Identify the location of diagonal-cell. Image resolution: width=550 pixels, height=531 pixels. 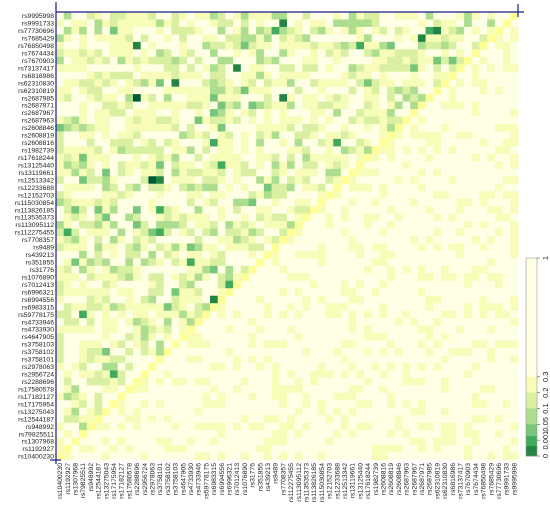
(460, 68).